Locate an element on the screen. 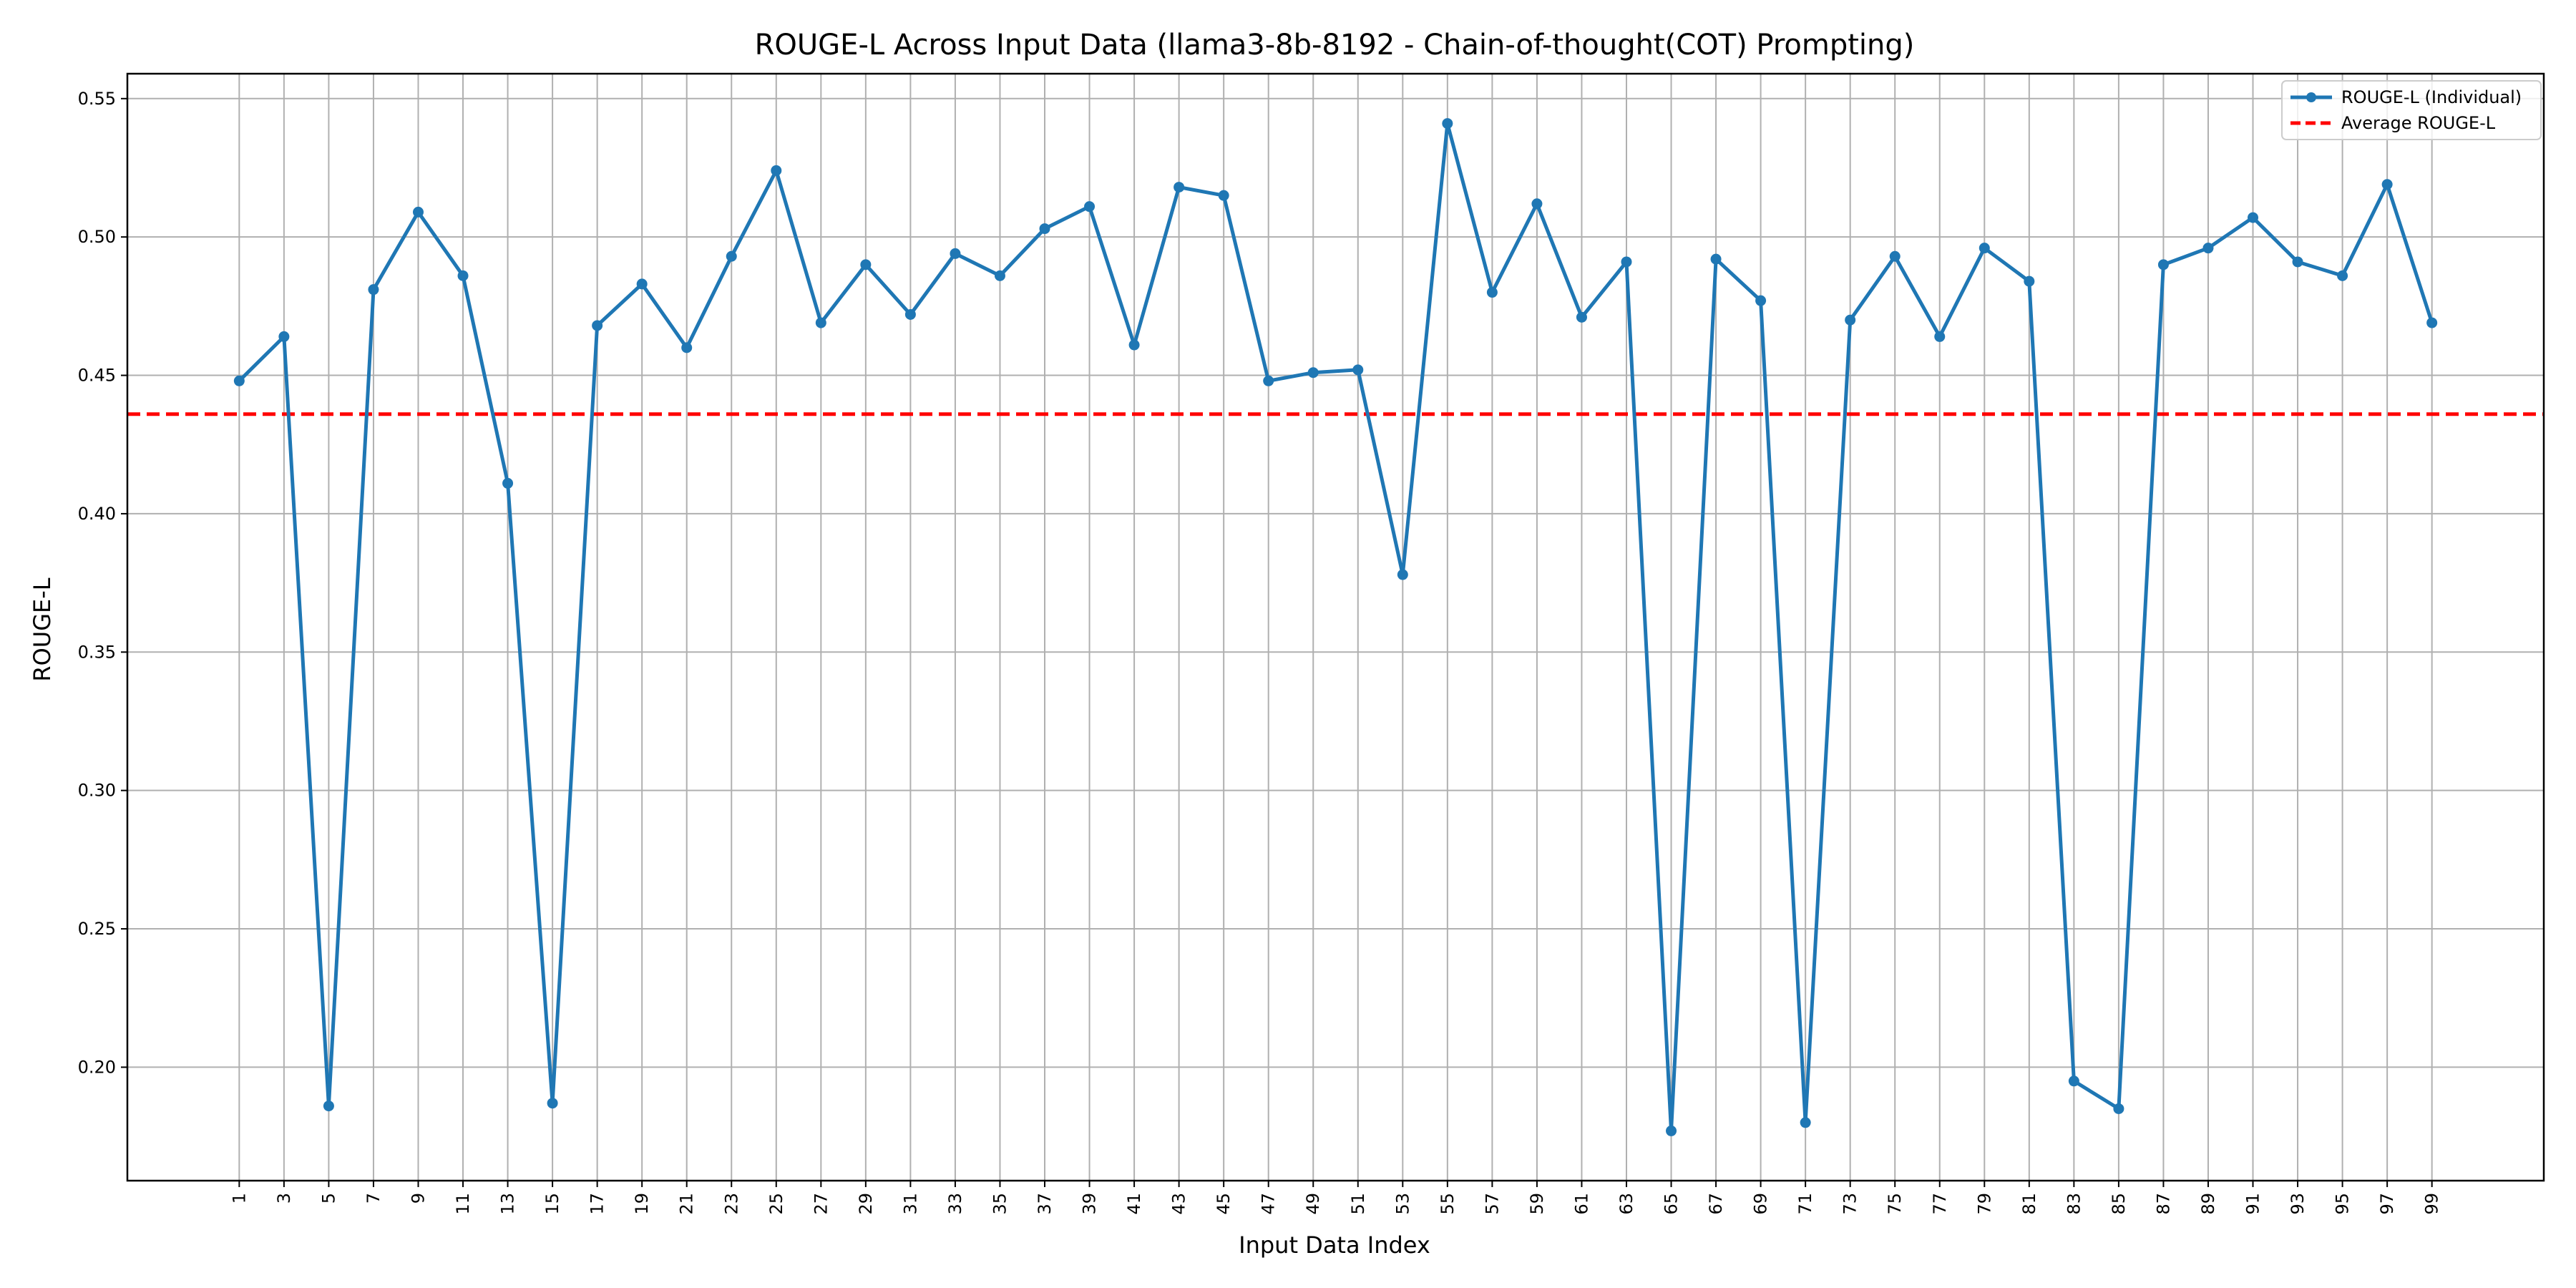  x-tick-label: 87 is located at coordinates (2163, 1204).